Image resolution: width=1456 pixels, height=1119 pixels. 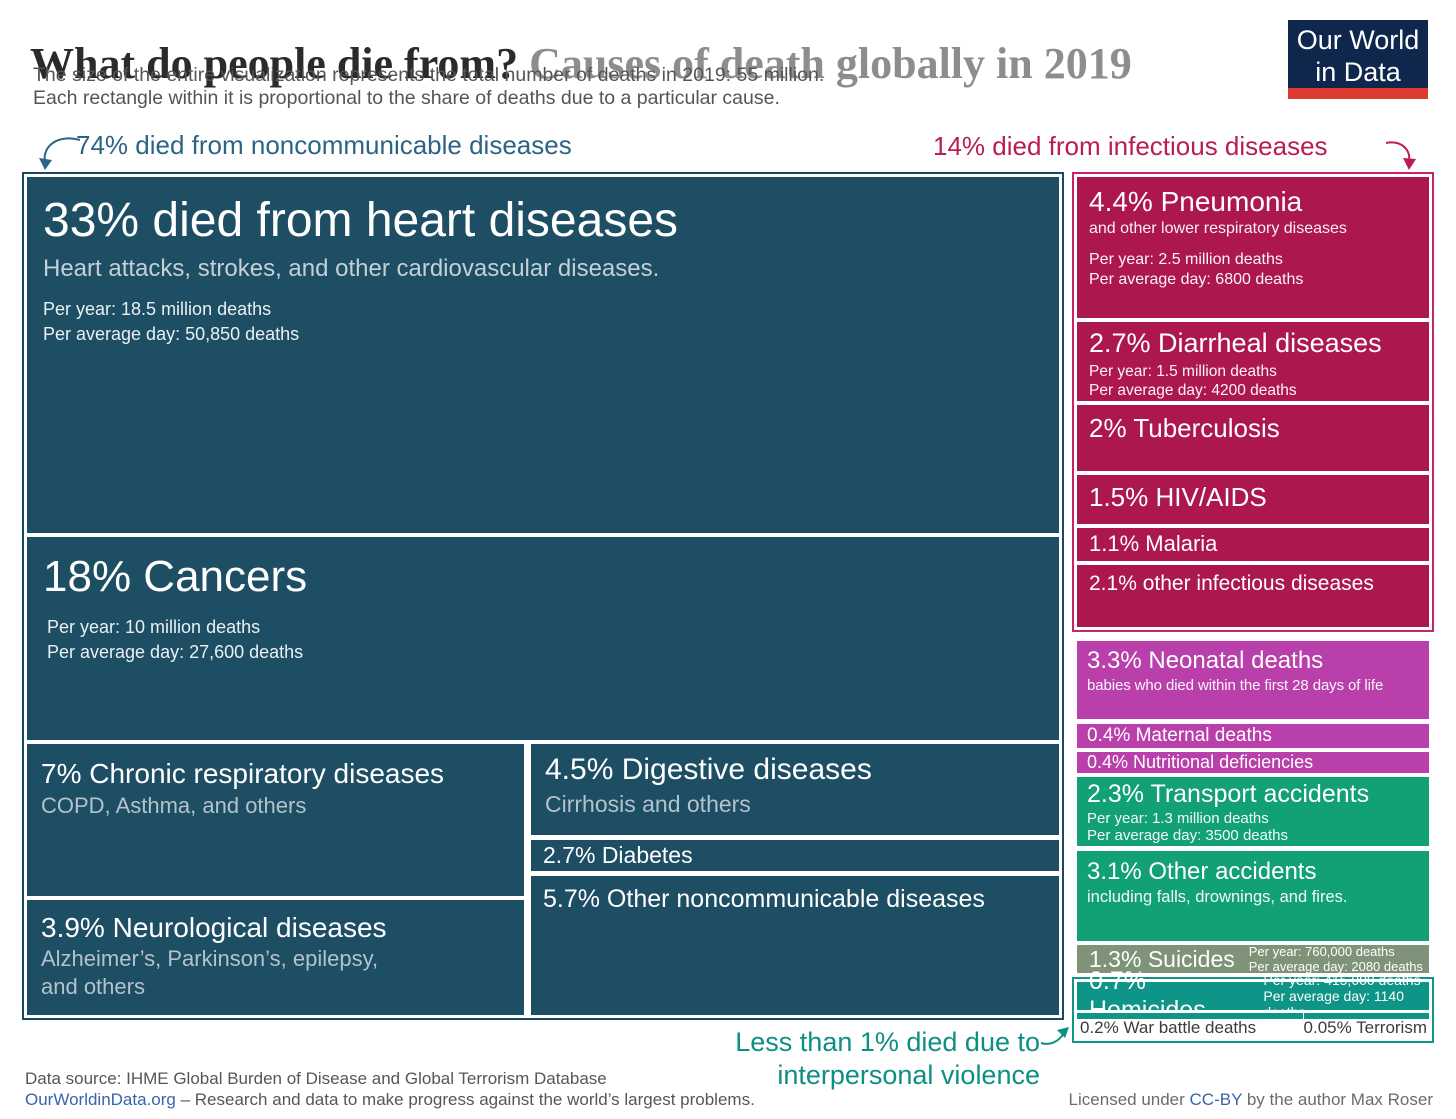 I want to click on cancers-headline: 18% Cancers, so click(x=175, y=576).